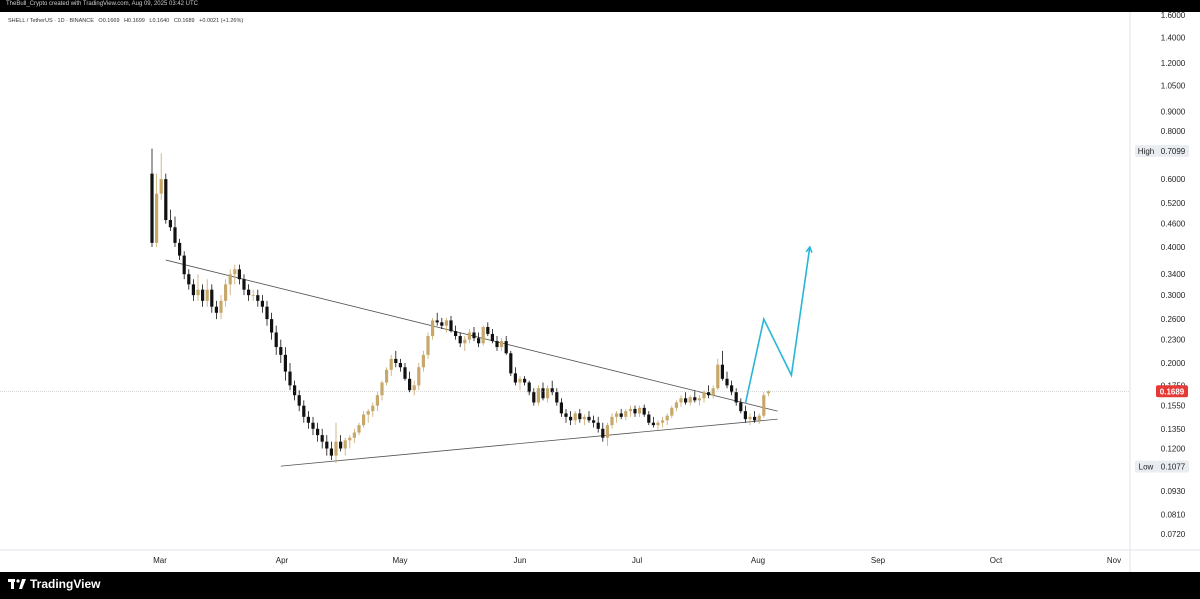  I want to click on time-tick-label: Jun, so click(520, 560).